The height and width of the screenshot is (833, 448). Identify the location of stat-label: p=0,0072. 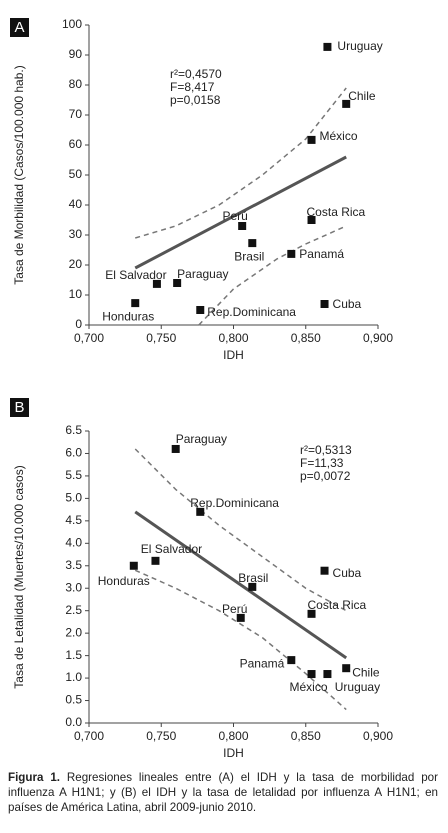
(325, 476).